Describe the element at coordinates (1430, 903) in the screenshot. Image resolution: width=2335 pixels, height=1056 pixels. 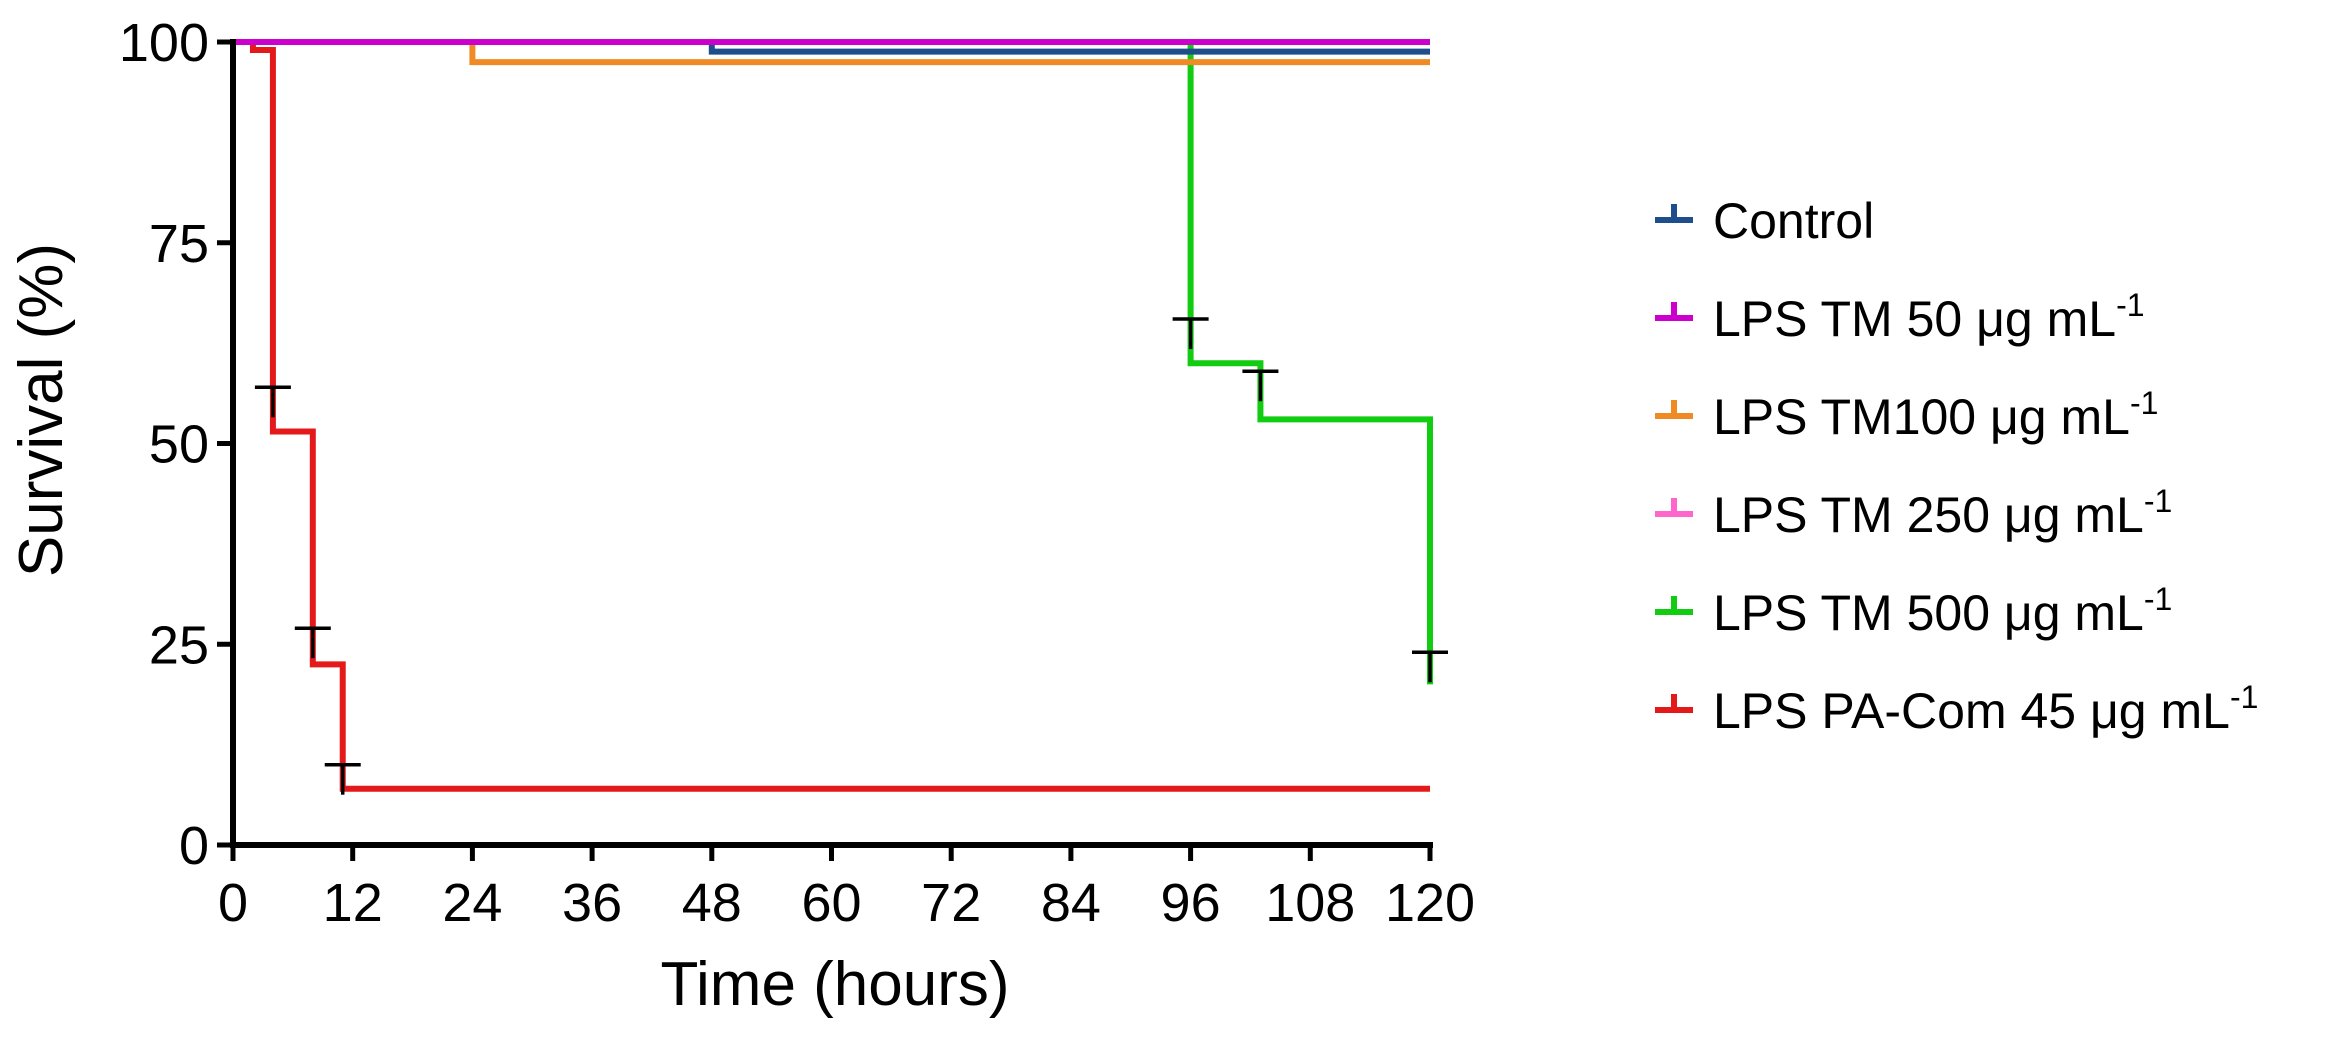
I see `x-tick-label: 120` at that location.